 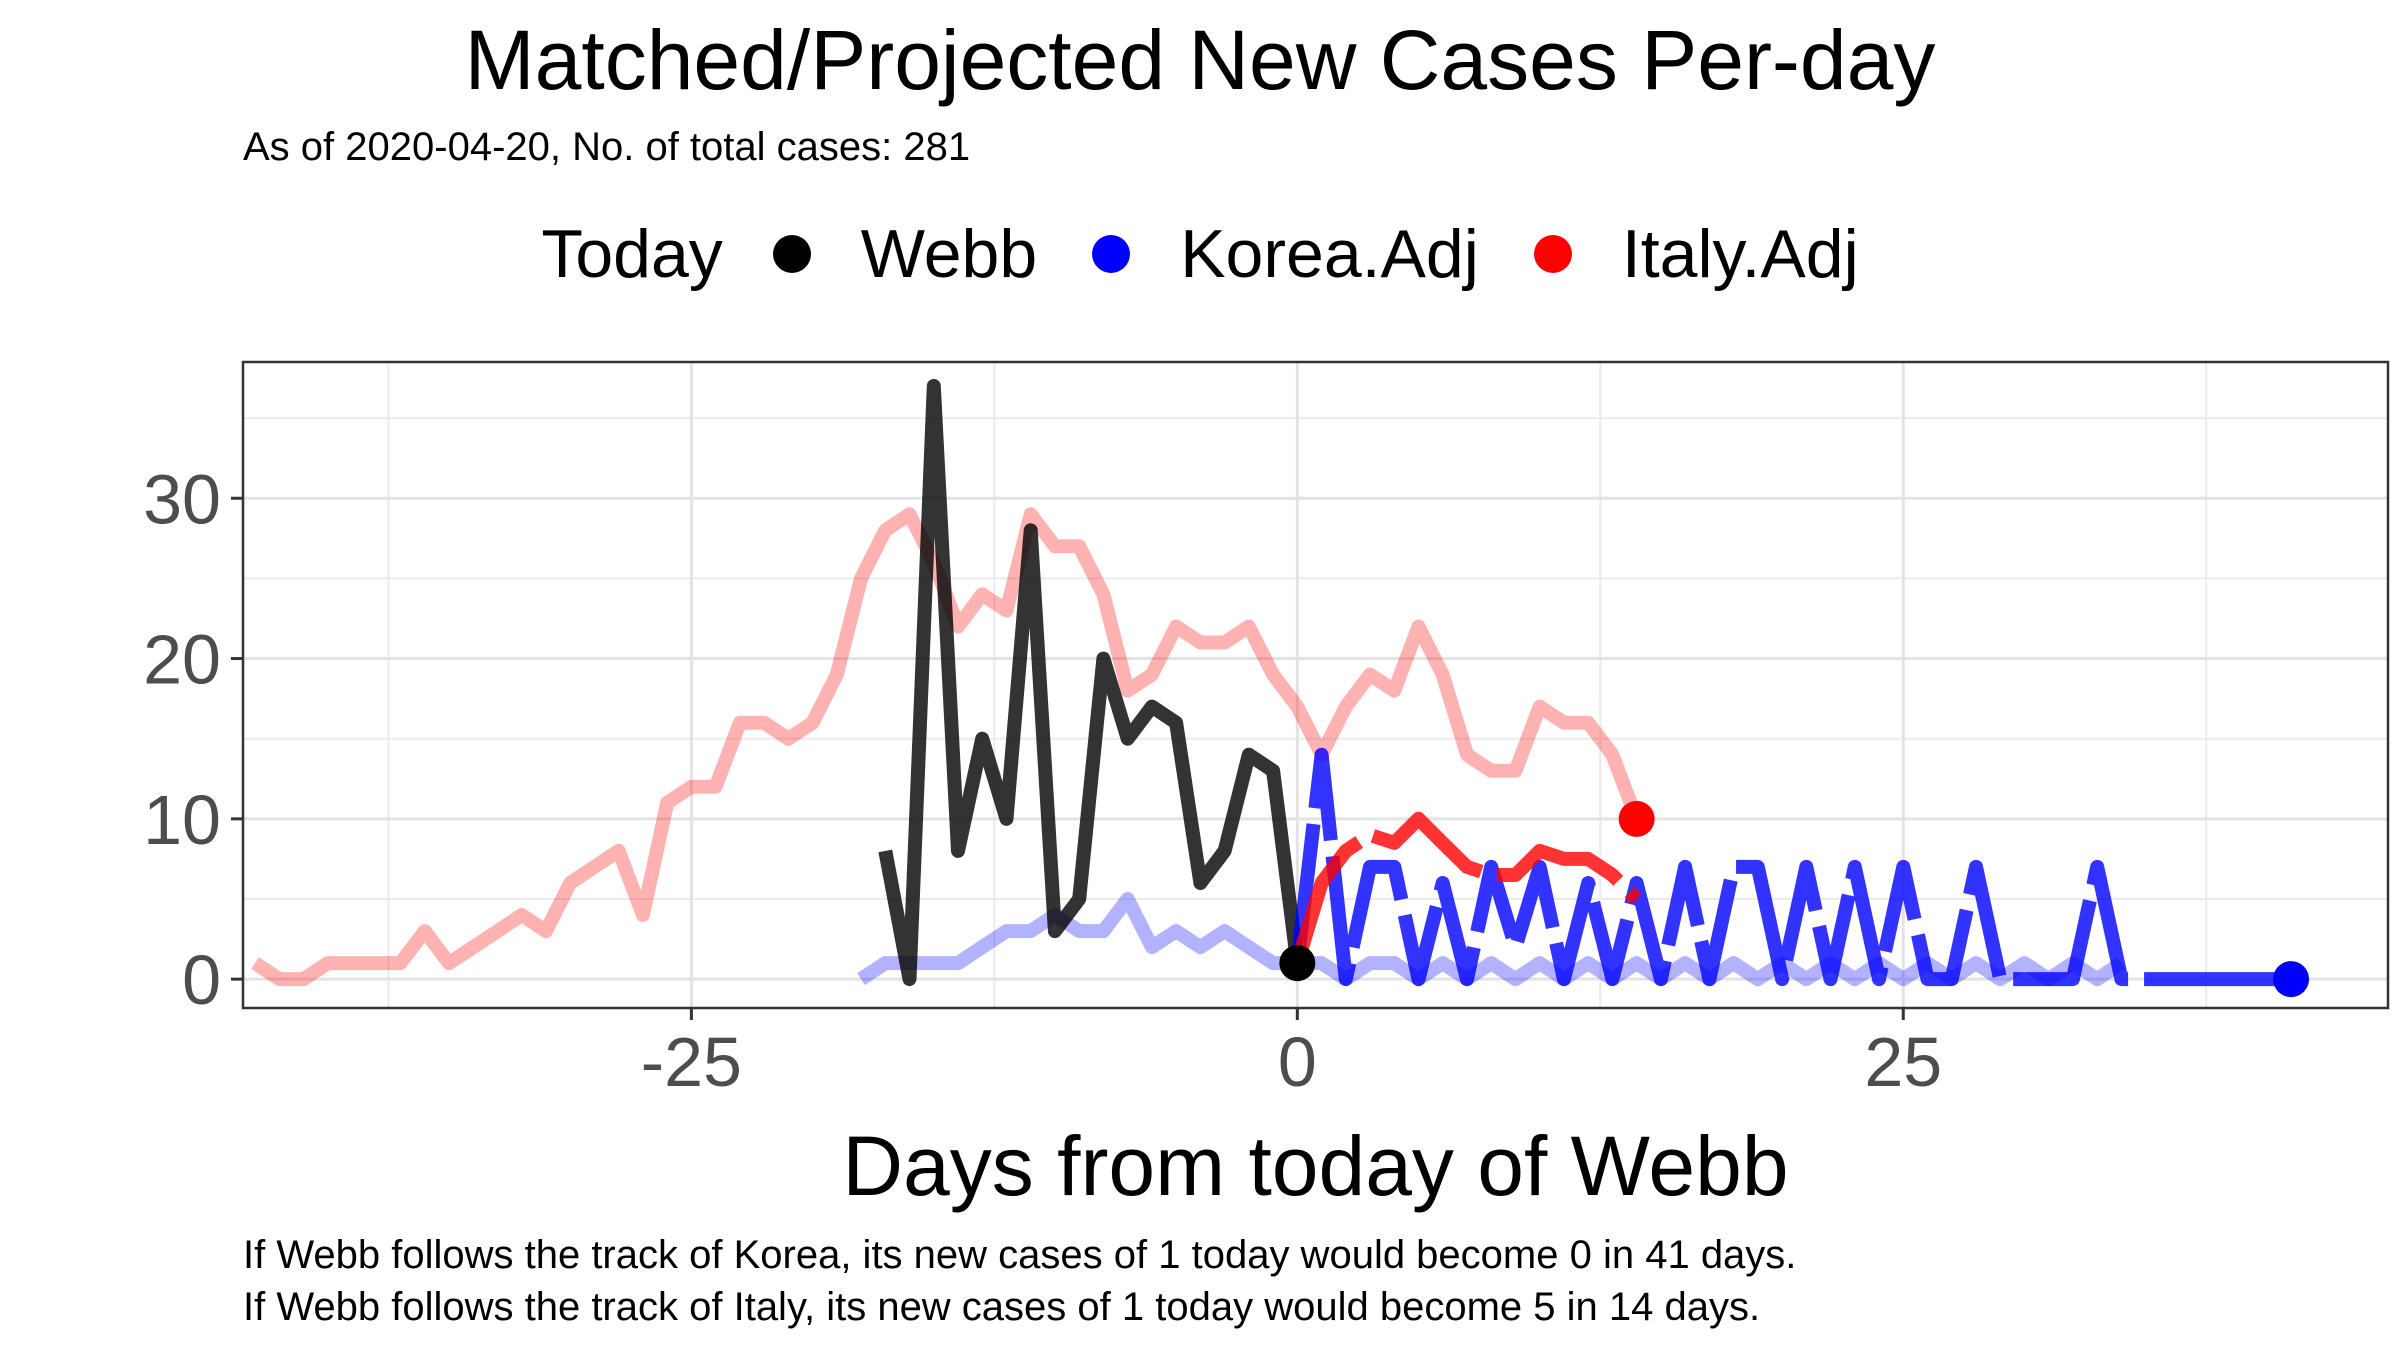 I want to click on legend-dot-webb, so click(x=791, y=254).